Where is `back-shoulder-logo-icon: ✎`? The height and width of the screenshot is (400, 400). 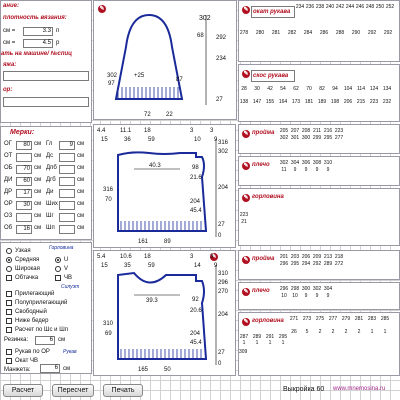
back-shoulder-logo-icon: ✎ is located at coordinates (246, 166).